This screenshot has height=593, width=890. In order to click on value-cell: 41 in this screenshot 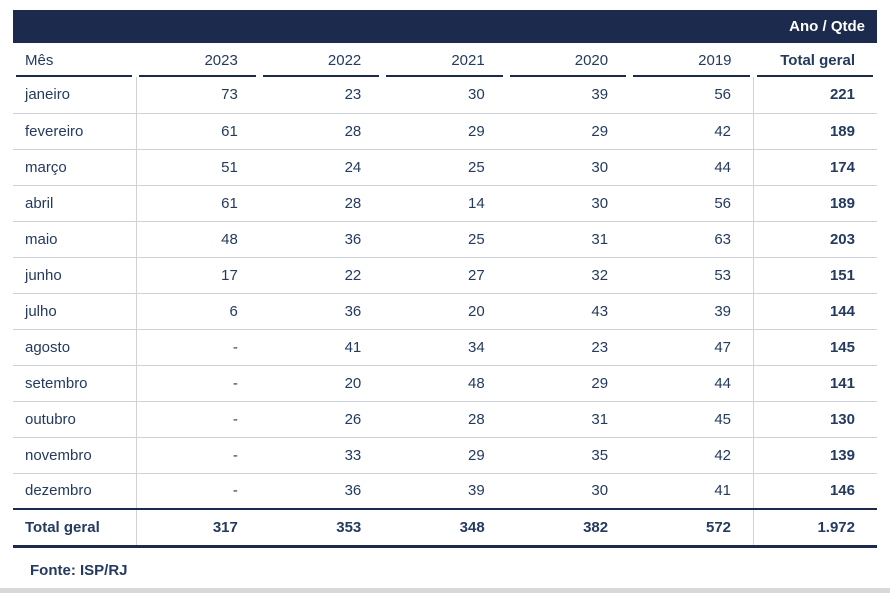, I will do `click(321, 347)`.